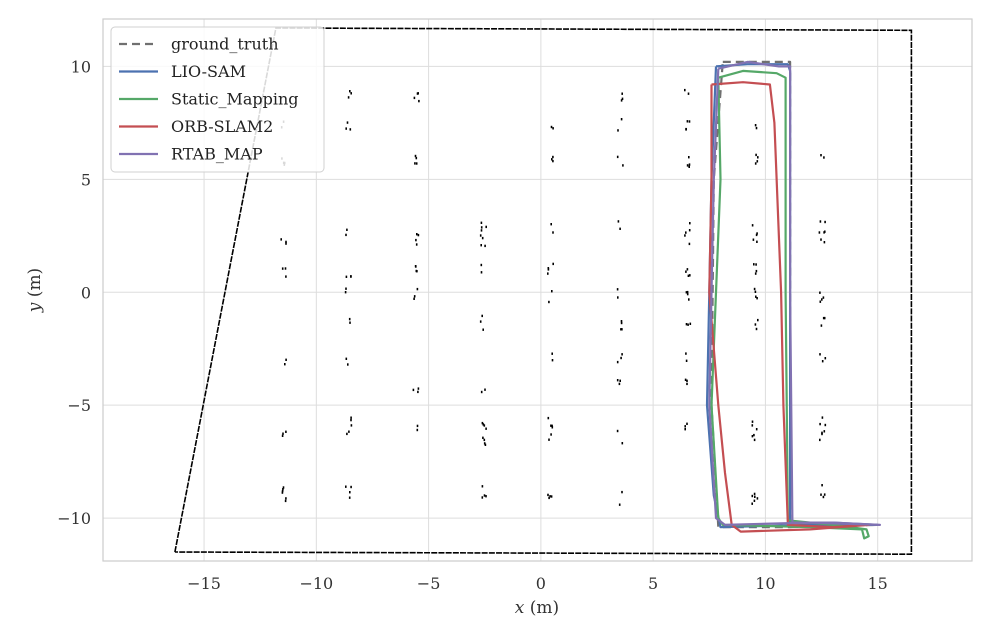  I want to click on legend-label: LIO-SAM, so click(208, 71).